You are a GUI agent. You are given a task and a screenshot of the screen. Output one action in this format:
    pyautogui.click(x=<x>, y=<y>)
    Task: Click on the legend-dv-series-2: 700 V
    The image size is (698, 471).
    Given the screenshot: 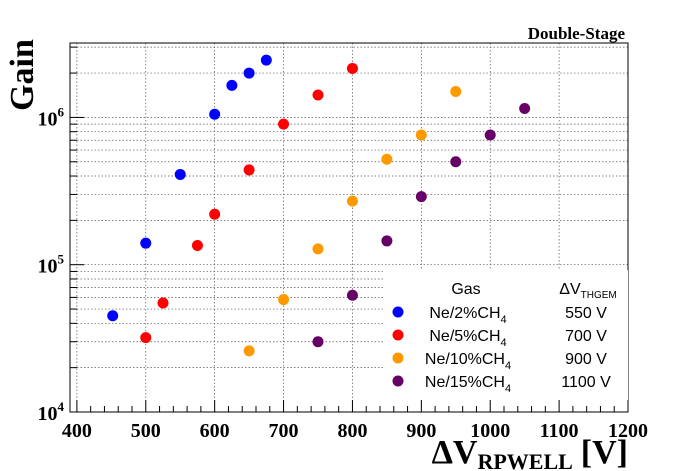 What is the action you would take?
    pyautogui.click(x=586, y=336)
    